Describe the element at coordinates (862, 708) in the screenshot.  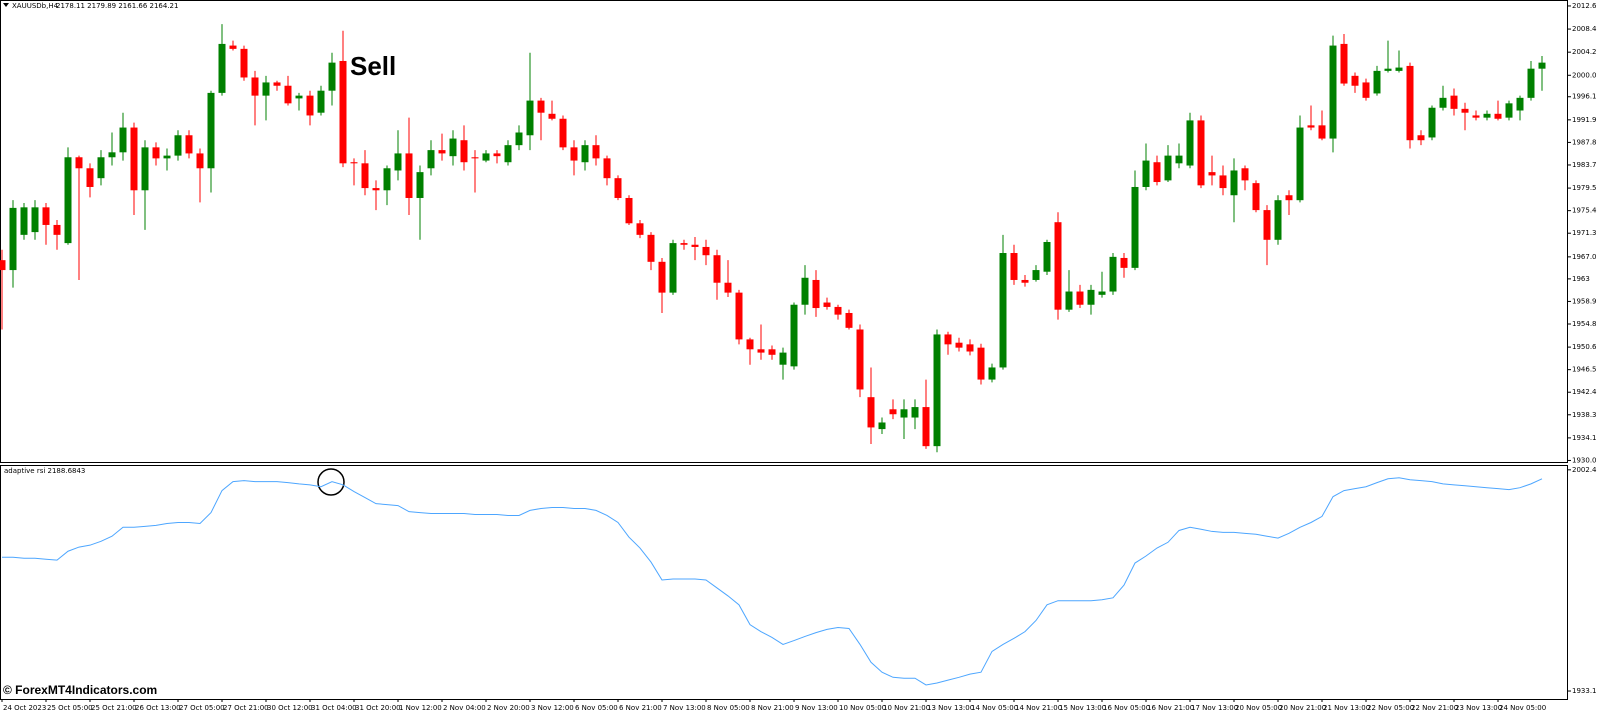
I see `x-tick-label: 10 Nov 05:00` at that location.